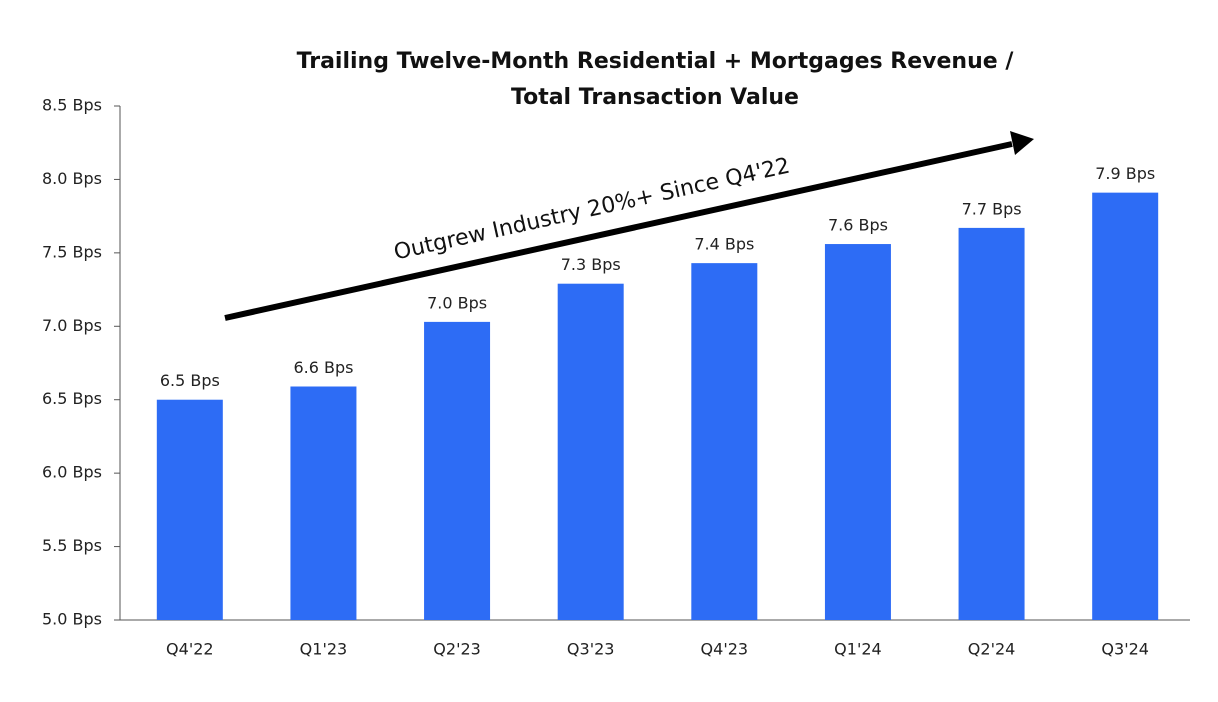 The height and width of the screenshot is (702, 1218). I want to click on value-label: 7.4 Bps, so click(724, 244).